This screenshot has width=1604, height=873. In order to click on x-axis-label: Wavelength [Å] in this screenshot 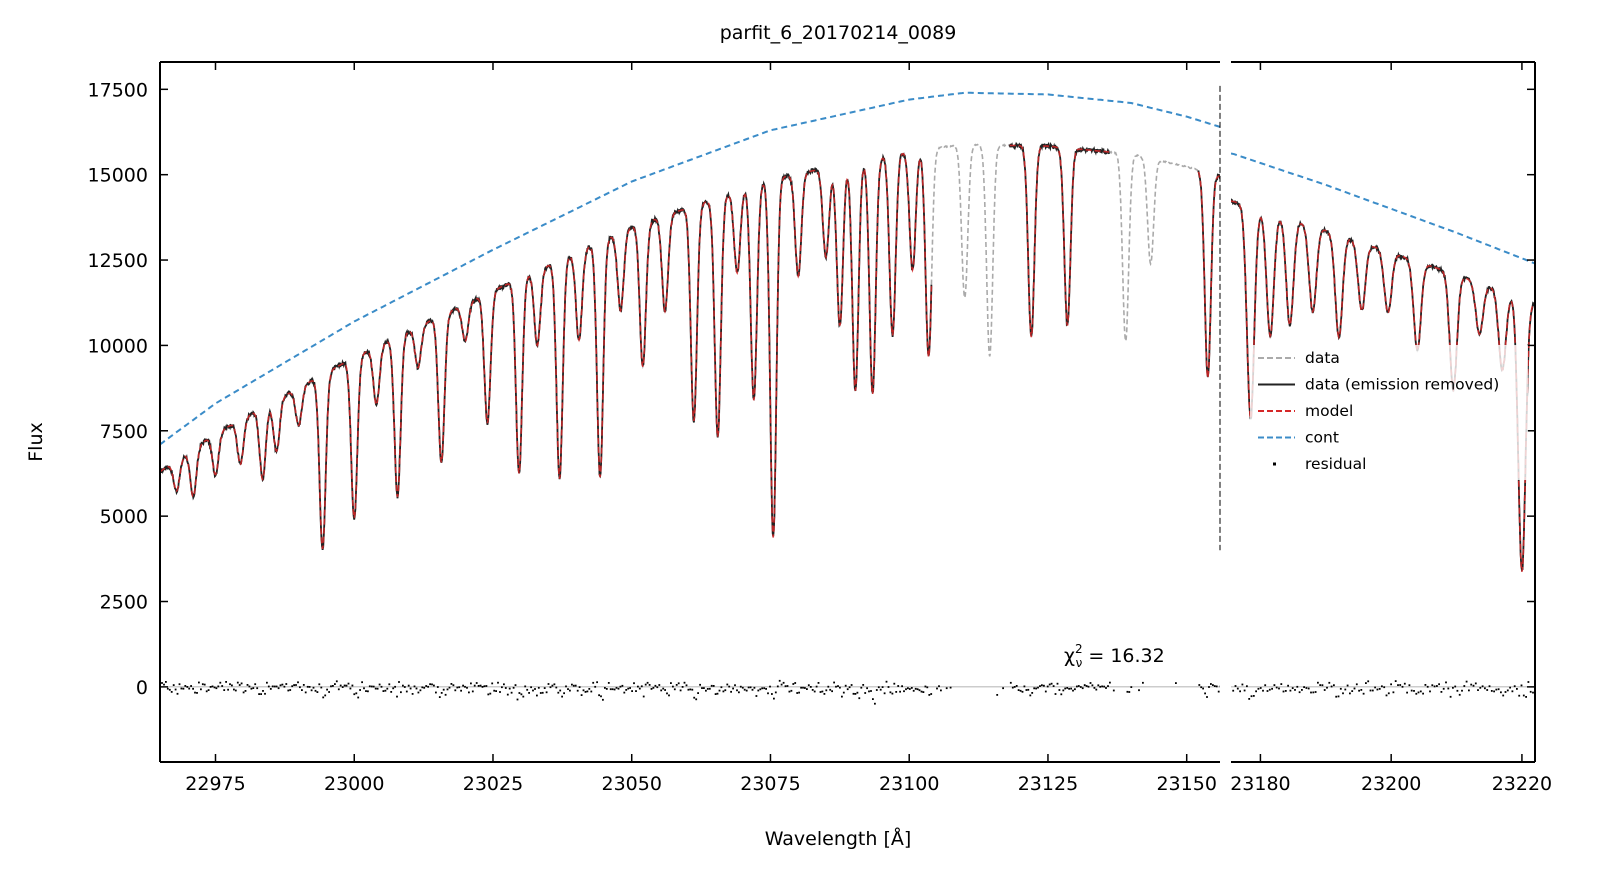, I will do `click(838, 838)`.